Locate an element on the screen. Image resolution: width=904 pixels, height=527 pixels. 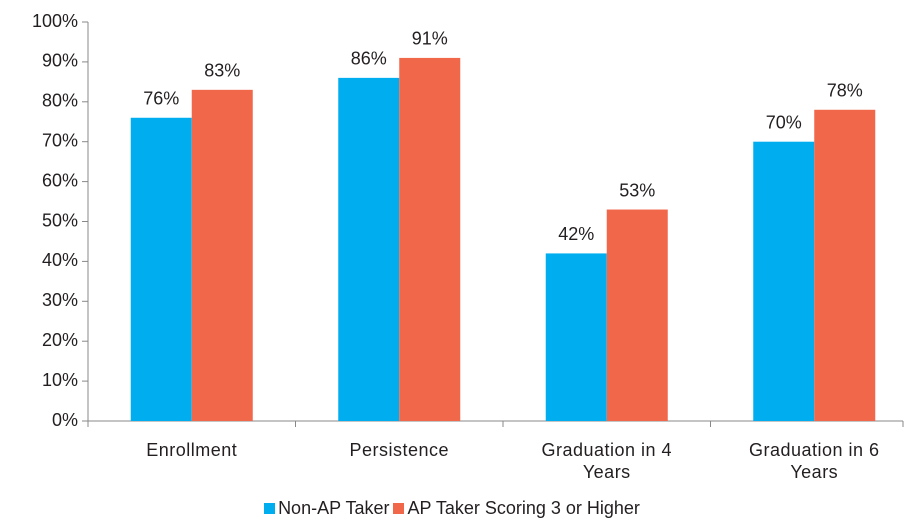
legend-item: Non-AP Taker is located at coordinates (326, 508).